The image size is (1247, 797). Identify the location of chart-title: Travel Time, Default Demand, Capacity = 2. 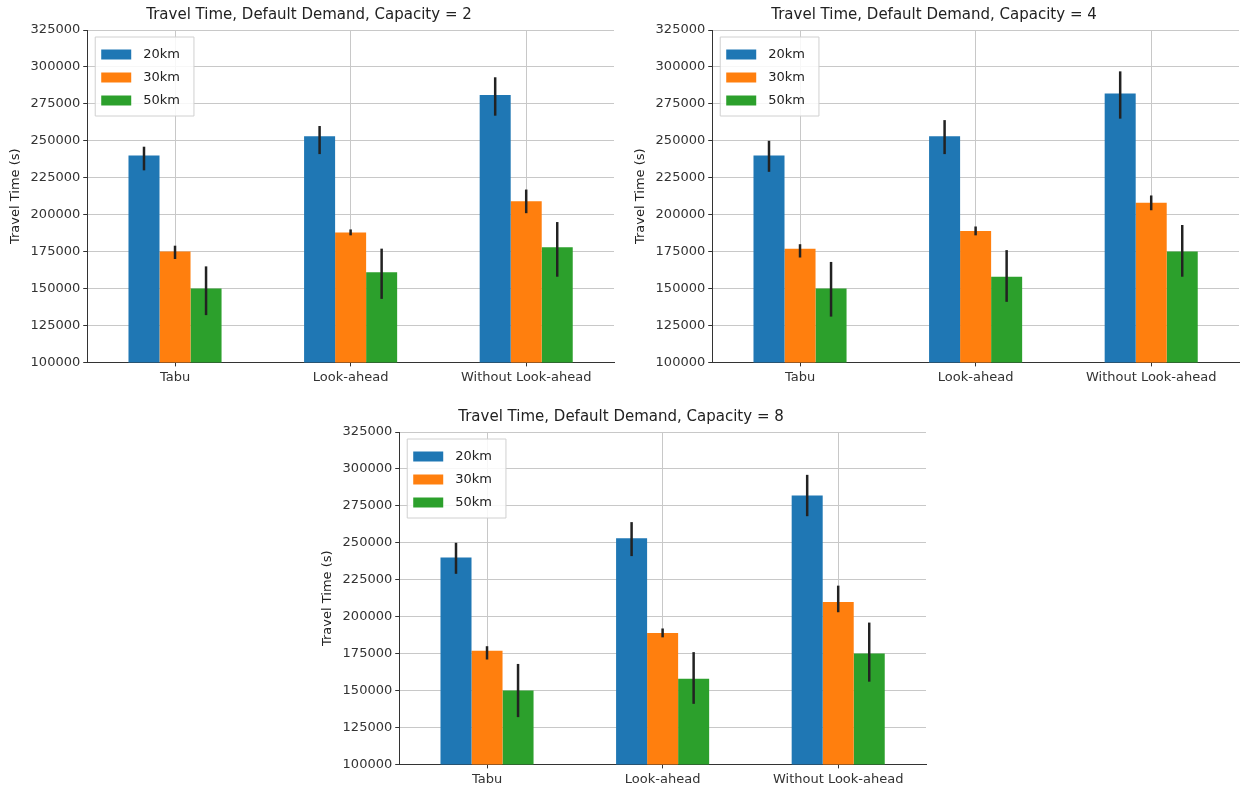
(308, 13).